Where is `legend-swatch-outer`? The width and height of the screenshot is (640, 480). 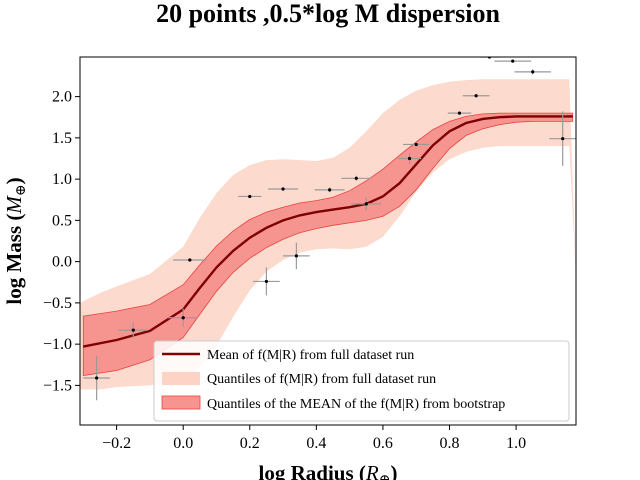 legend-swatch-outer is located at coordinates (181, 378).